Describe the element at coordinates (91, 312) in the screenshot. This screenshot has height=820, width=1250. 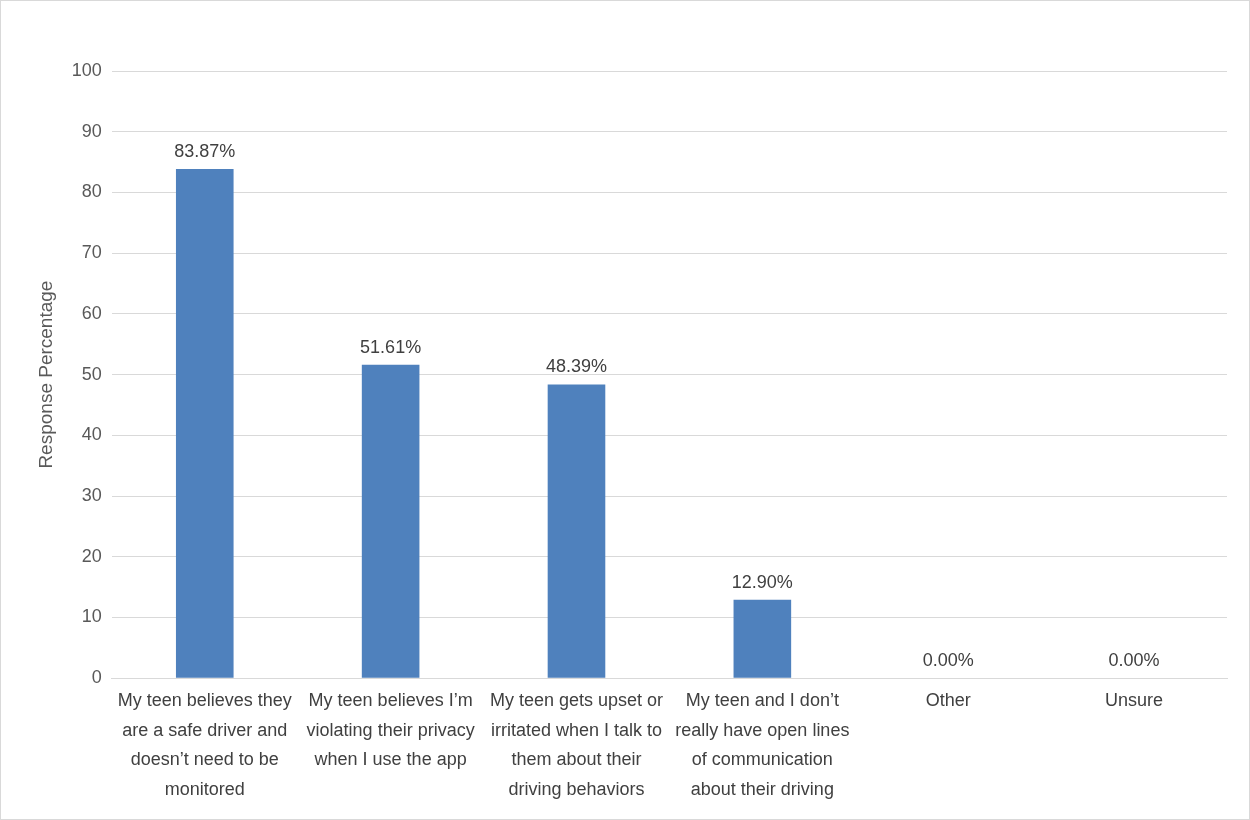
I see `y-tick-label: 60` at that location.